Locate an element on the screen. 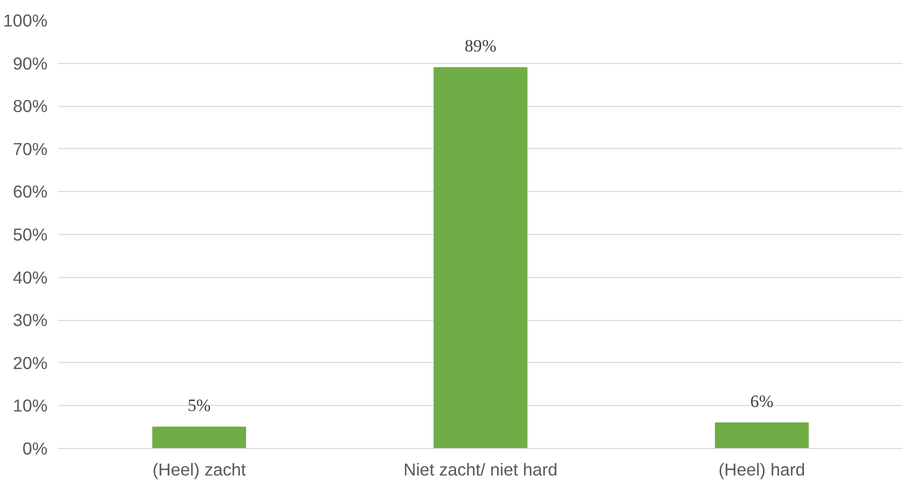 The image size is (912, 482). x-tick-label: (Heel) hard is located at coordinates (762, 470).